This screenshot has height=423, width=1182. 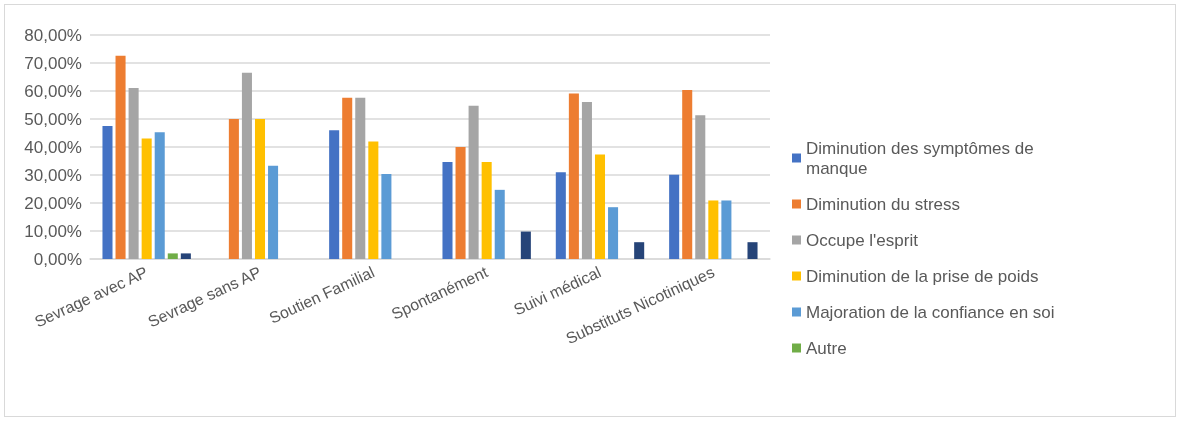 I want to click on y-tick-label: 10,00%, so click(x=53, y=231).